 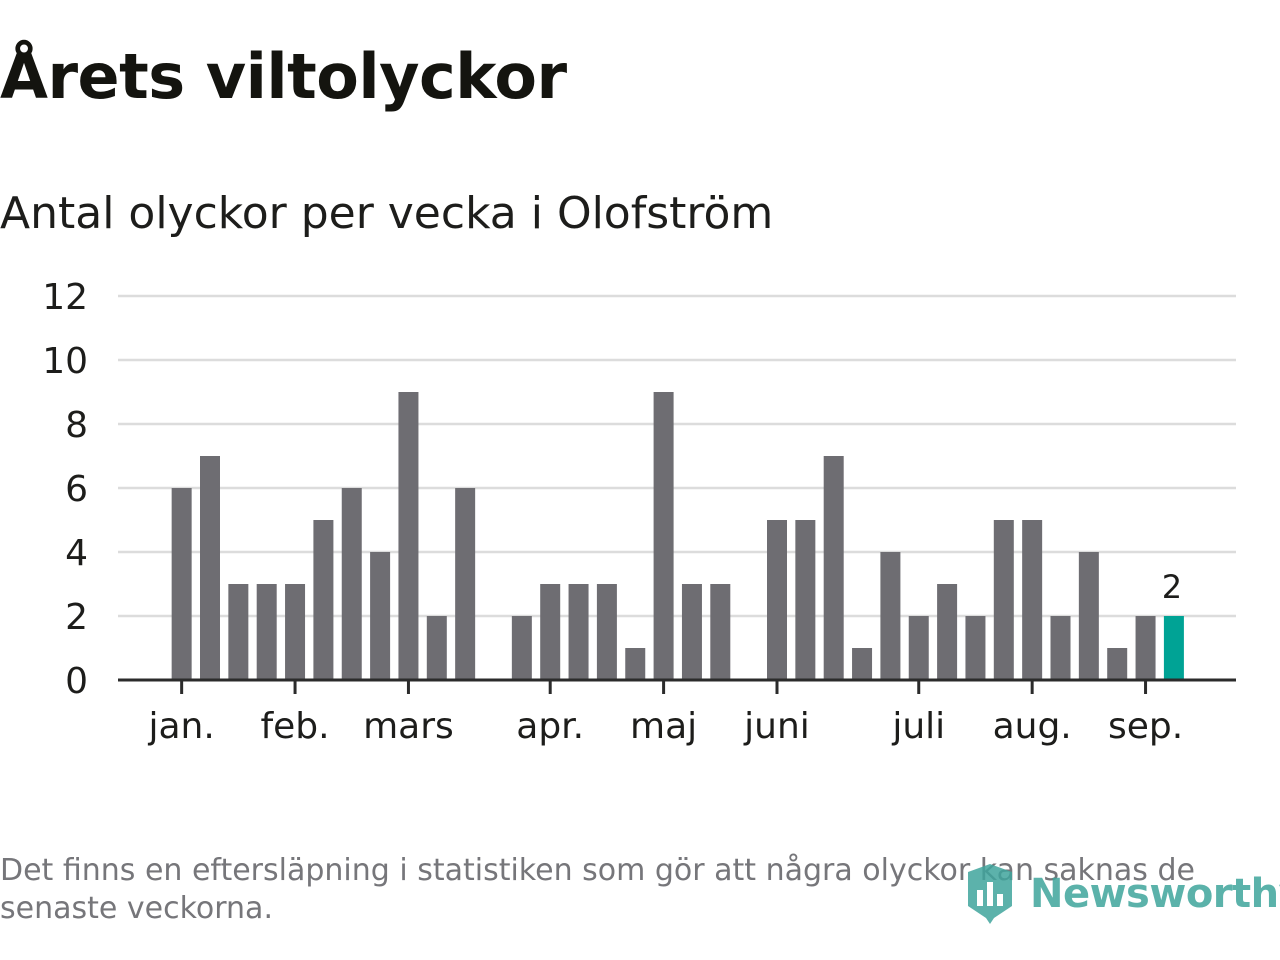 I want to click on highlight-value-label: 2, so click(x=1172, y=587).